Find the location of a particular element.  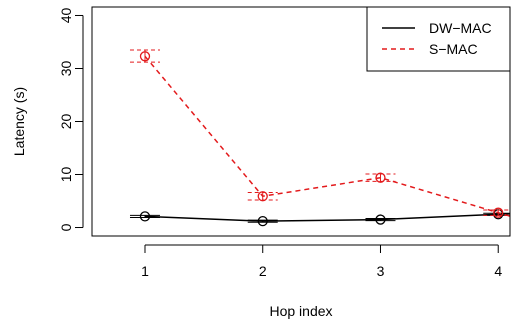

x-tick-label: 1 is located at coordinates (145, 271).